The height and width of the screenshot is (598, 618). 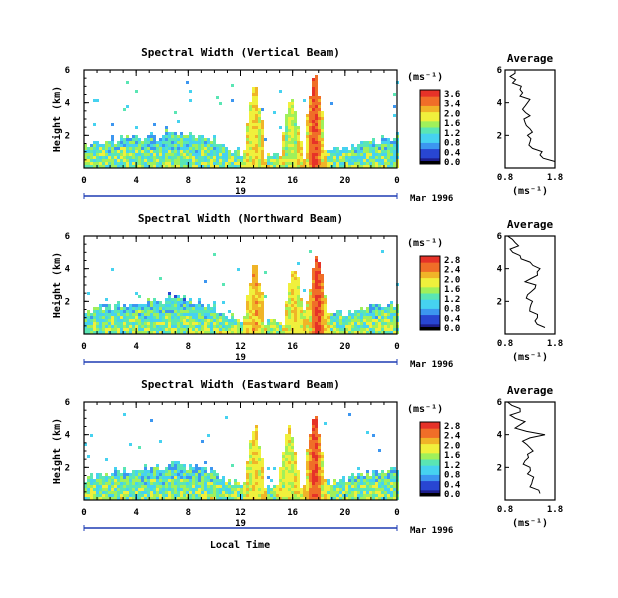 I want to click on colorbar-tick-label: 2.8, so click(x=452, y=261).